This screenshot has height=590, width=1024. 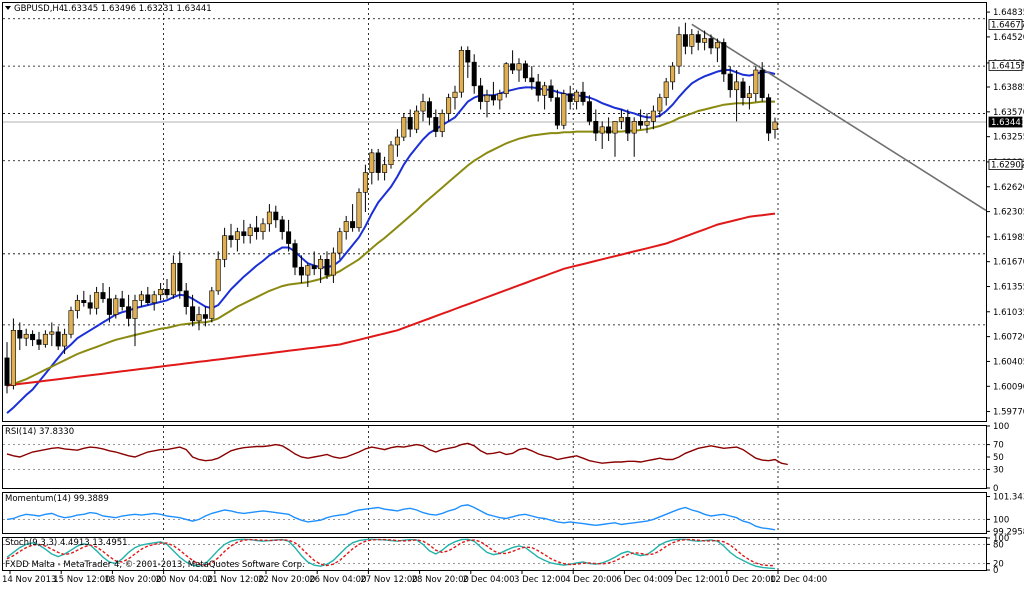 I want to click on y-tick-label: 1.60720, so click(x=1008, y=338).